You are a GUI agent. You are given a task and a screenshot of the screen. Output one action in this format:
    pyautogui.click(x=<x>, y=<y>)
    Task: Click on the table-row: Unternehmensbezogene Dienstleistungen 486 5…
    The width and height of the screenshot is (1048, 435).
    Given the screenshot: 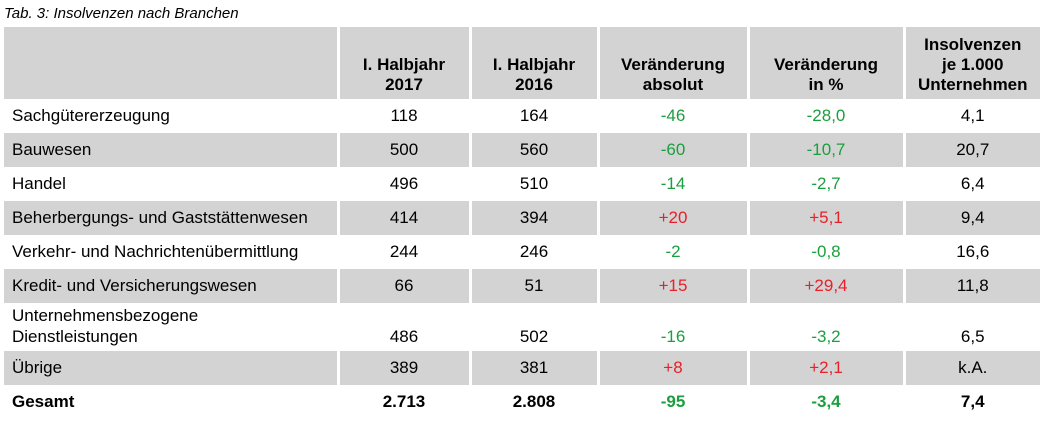 What is the action you would take?
    pyautogui.click(x=522, y=327)
    